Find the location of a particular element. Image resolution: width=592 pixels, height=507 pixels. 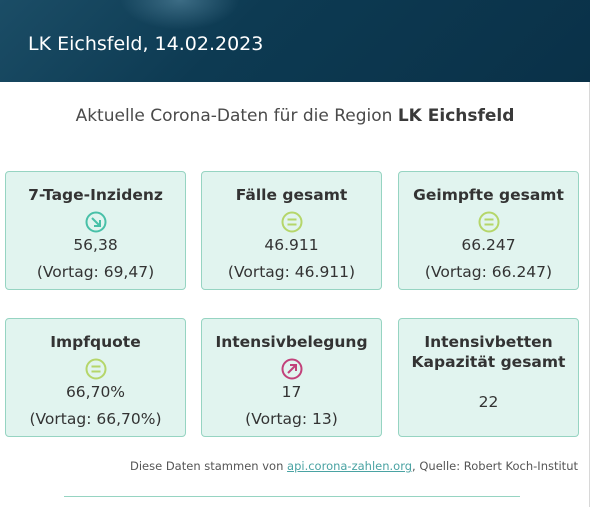

card-impfquote: Impfquote 66,70% (Vortag: 66,70%) is located at coordinates (95, 377).